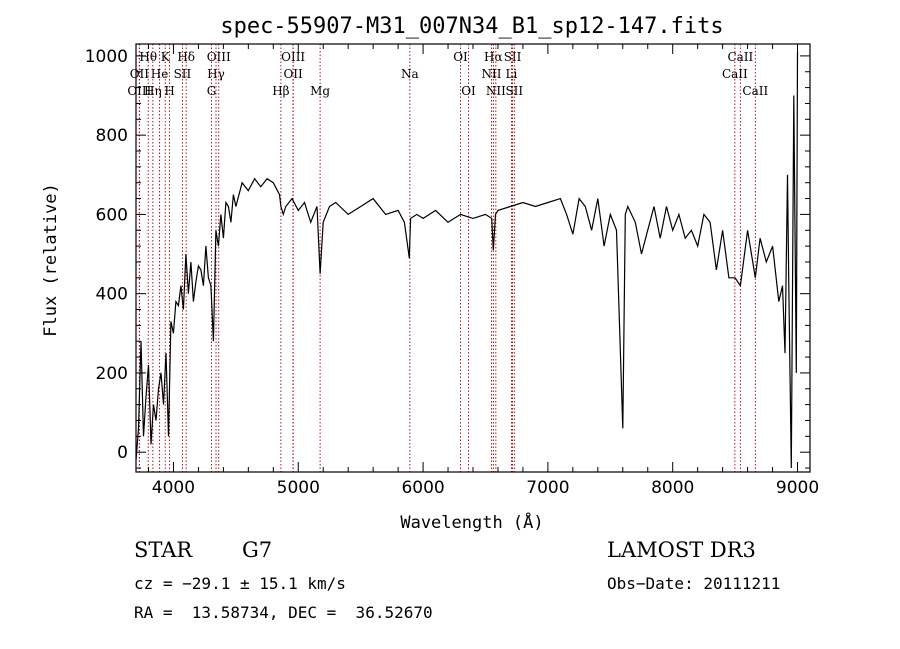  I want to click on x-tick-label: 6000, so click(422, 488).